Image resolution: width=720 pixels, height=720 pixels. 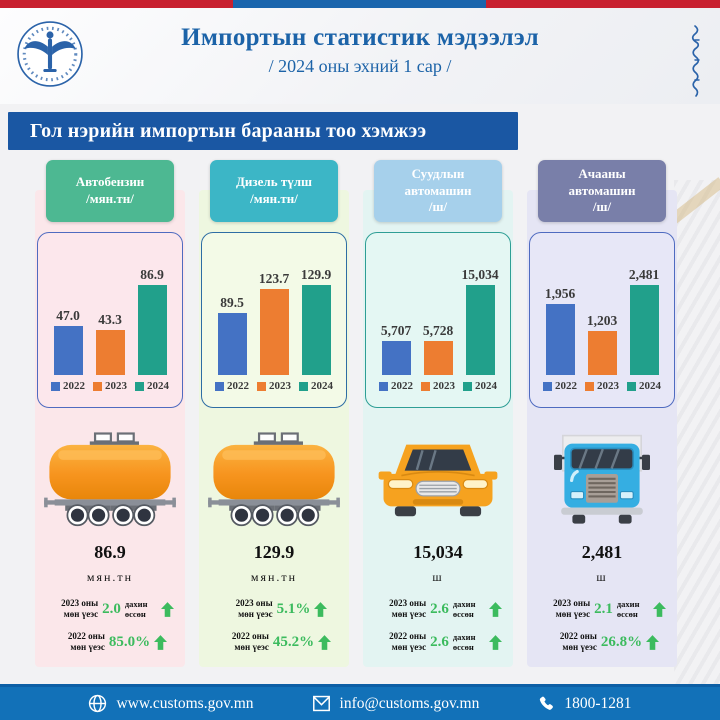 What do you see at coordinates (110, 306) in the screenshot?
I see `bars-area: 47.0 43.3 86.9` at bounding box center [110, 306].